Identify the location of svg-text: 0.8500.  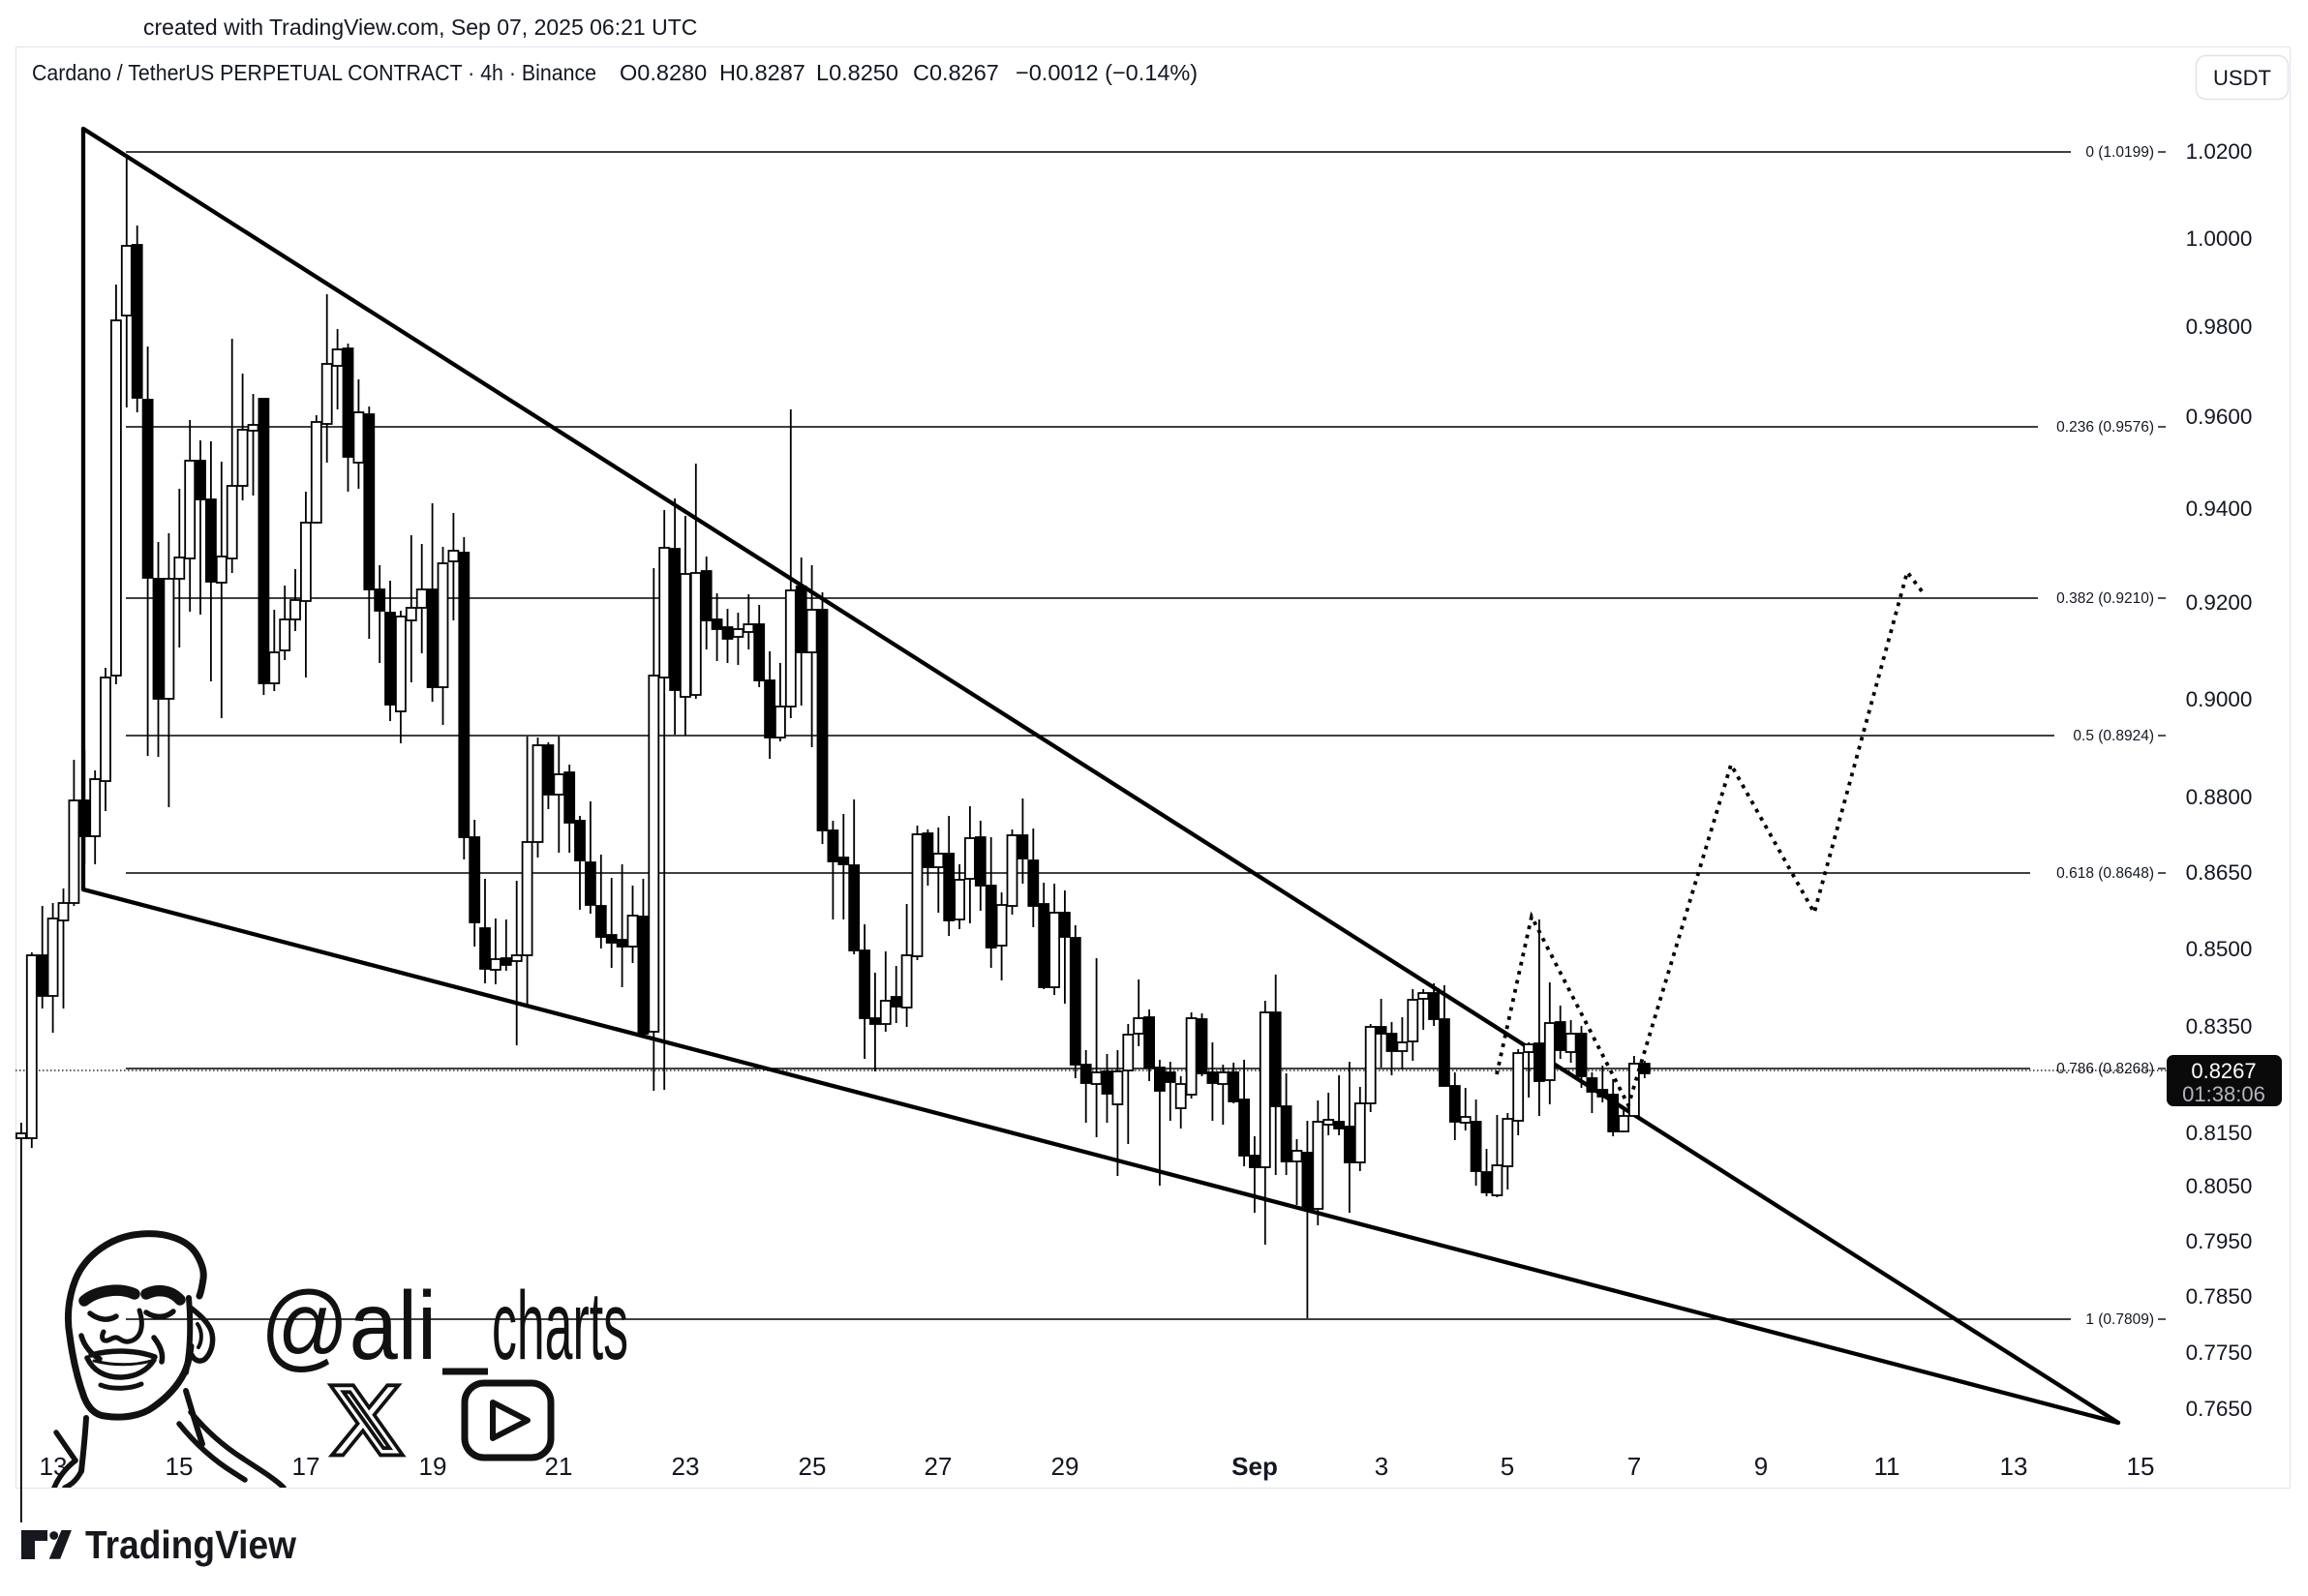
(2219, 949).